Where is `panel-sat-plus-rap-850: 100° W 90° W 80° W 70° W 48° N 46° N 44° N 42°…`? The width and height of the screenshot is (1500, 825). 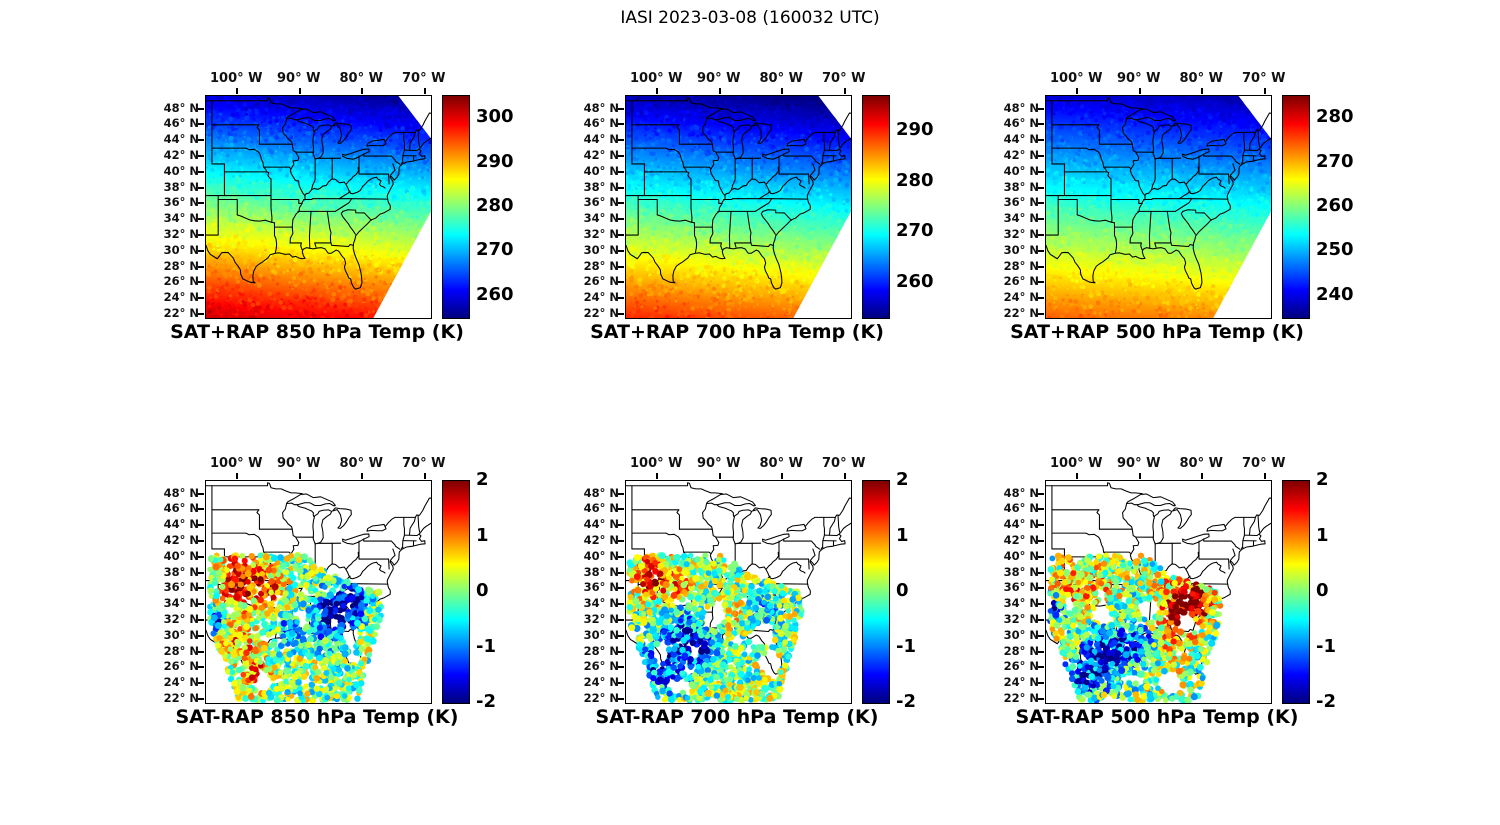
panel-sat-plus-rap-850: 100° W 90° W 80° W 70° W 48° N 46° N 44° N 42°… is located at coordinates (341, 224).